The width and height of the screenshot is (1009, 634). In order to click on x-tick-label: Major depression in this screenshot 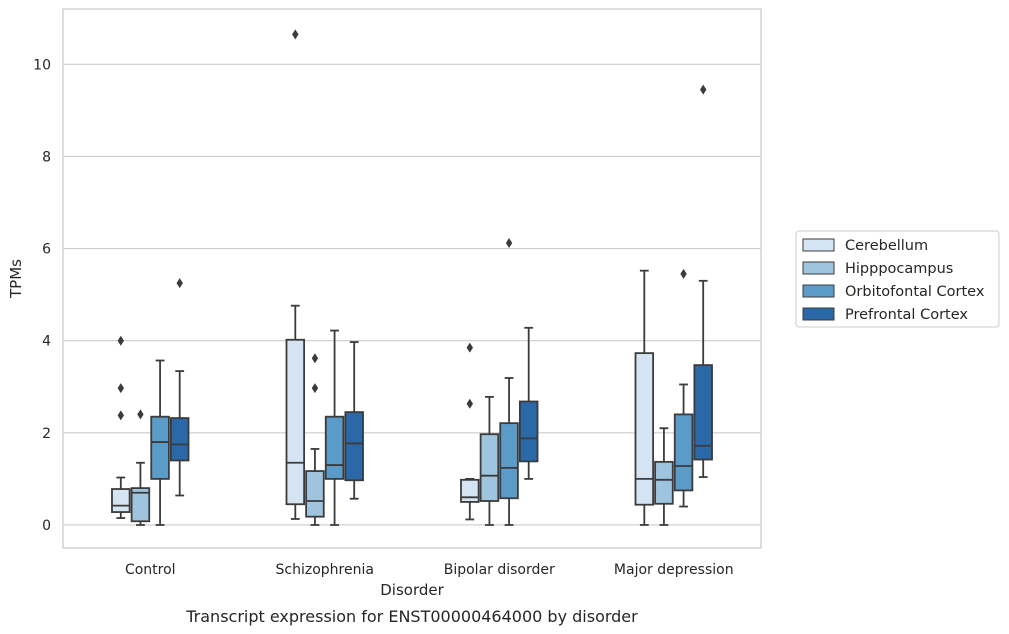, I will do `click(674, 570)`.